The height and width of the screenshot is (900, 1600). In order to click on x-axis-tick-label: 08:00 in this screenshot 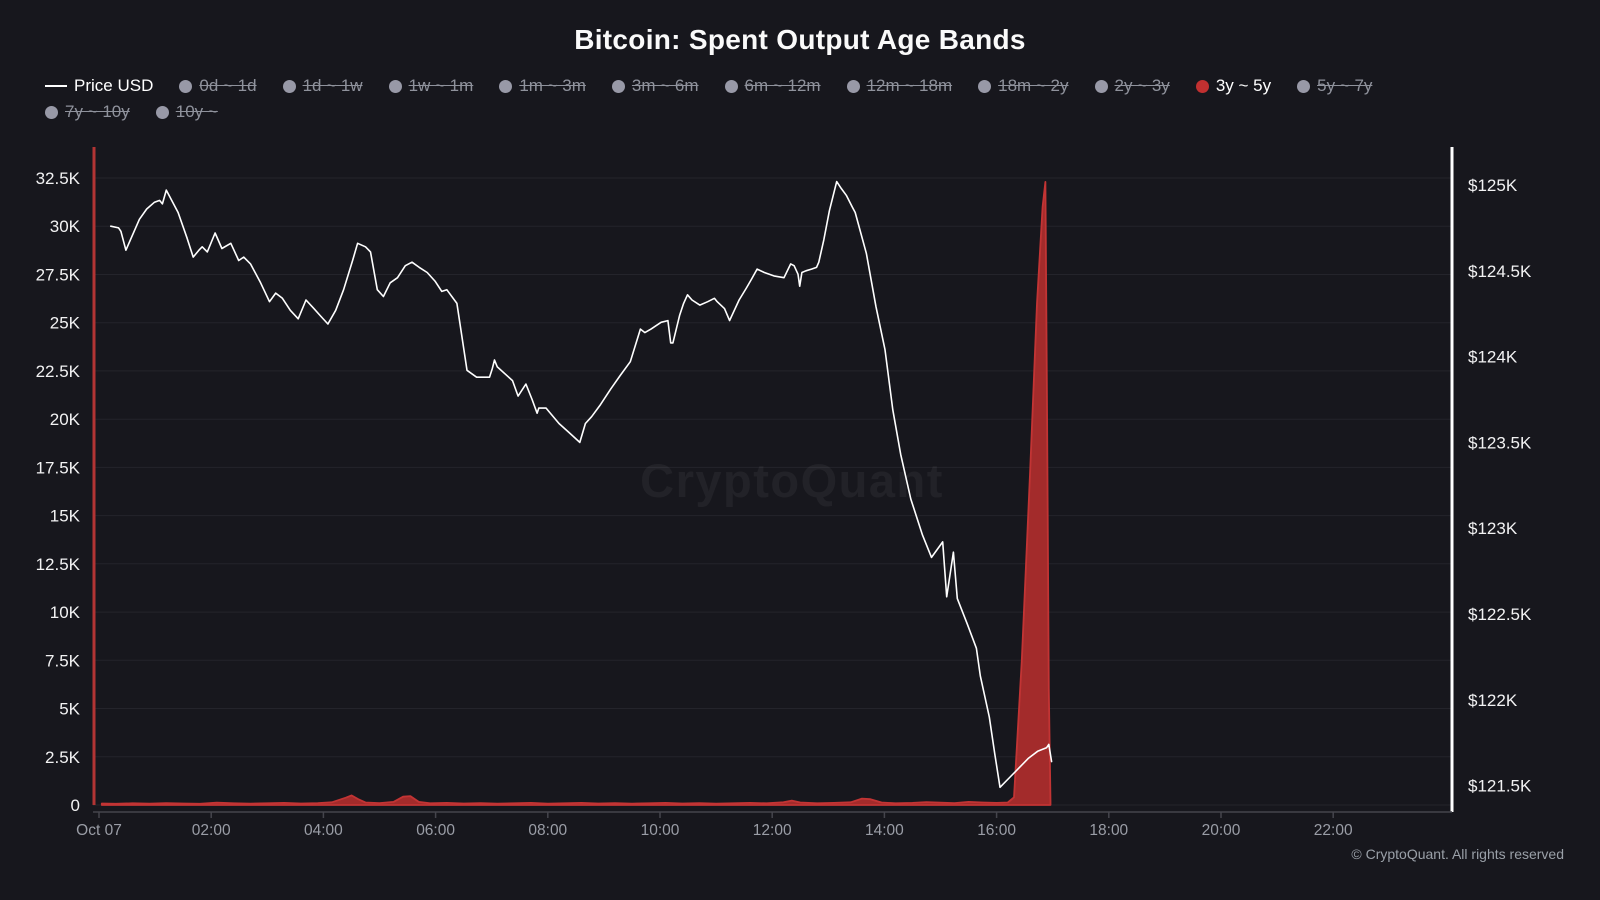, I will do `click(547, 830)`.